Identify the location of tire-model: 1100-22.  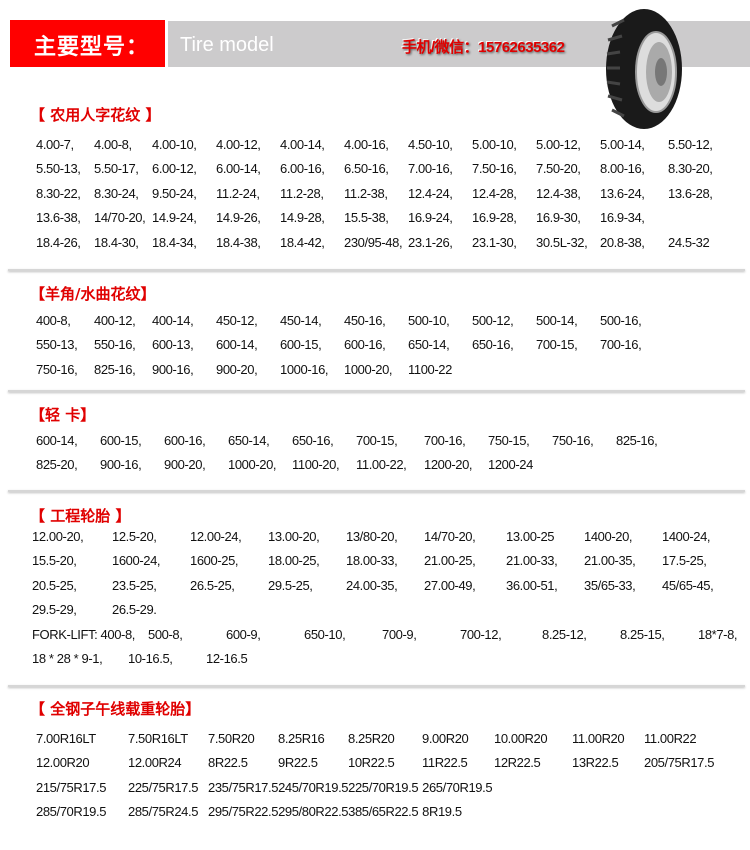
(430, 369).